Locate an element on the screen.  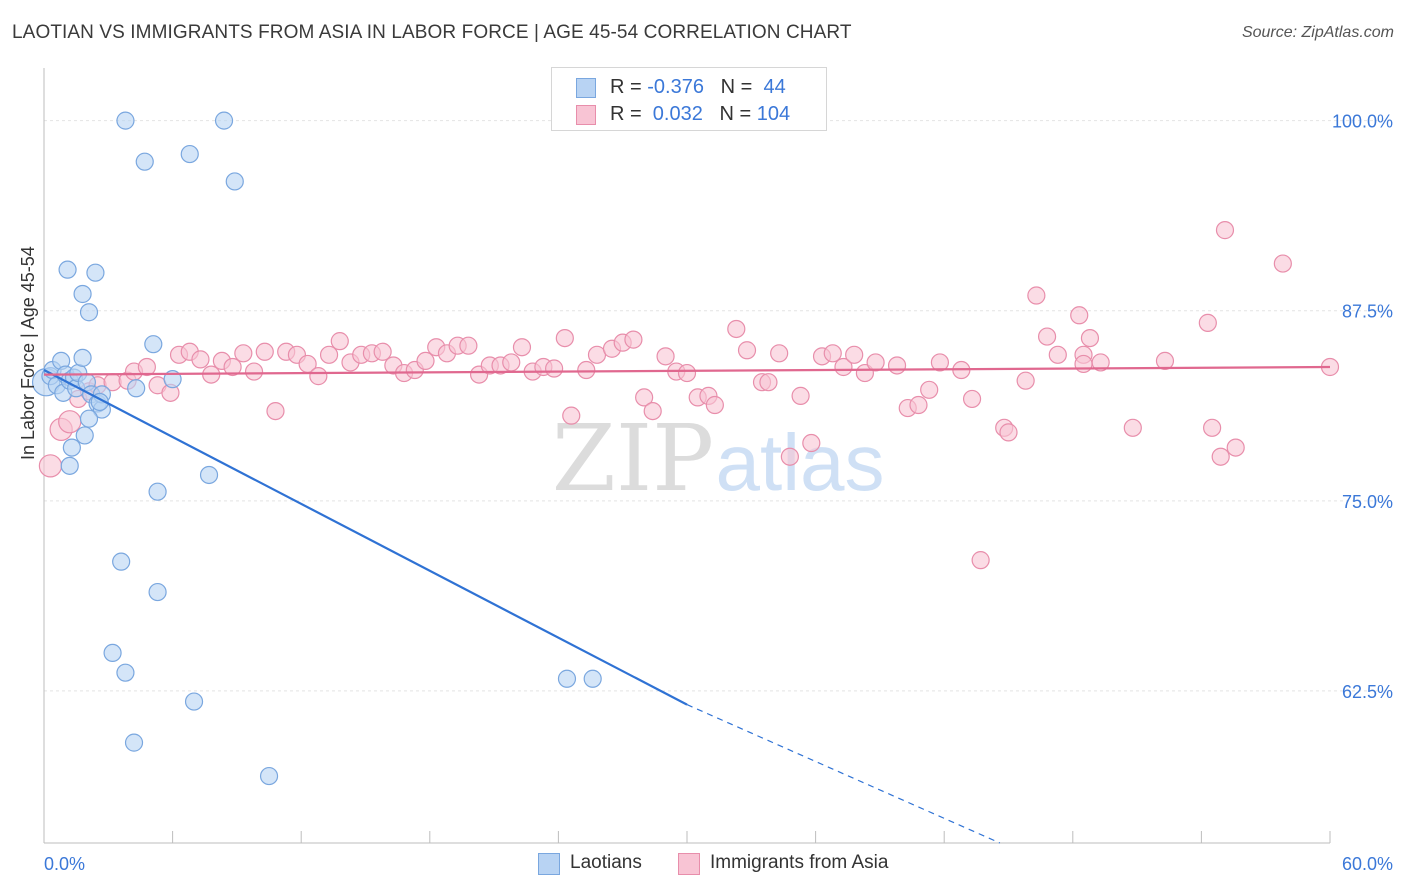
legend-n-value: 44 is located at coordinates (771, 87).